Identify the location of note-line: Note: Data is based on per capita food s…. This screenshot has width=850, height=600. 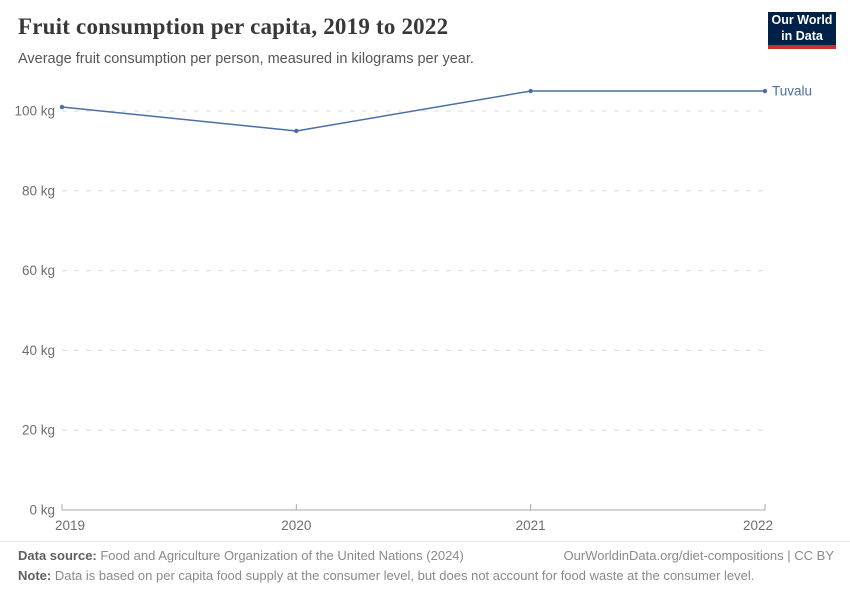
(386, 575).